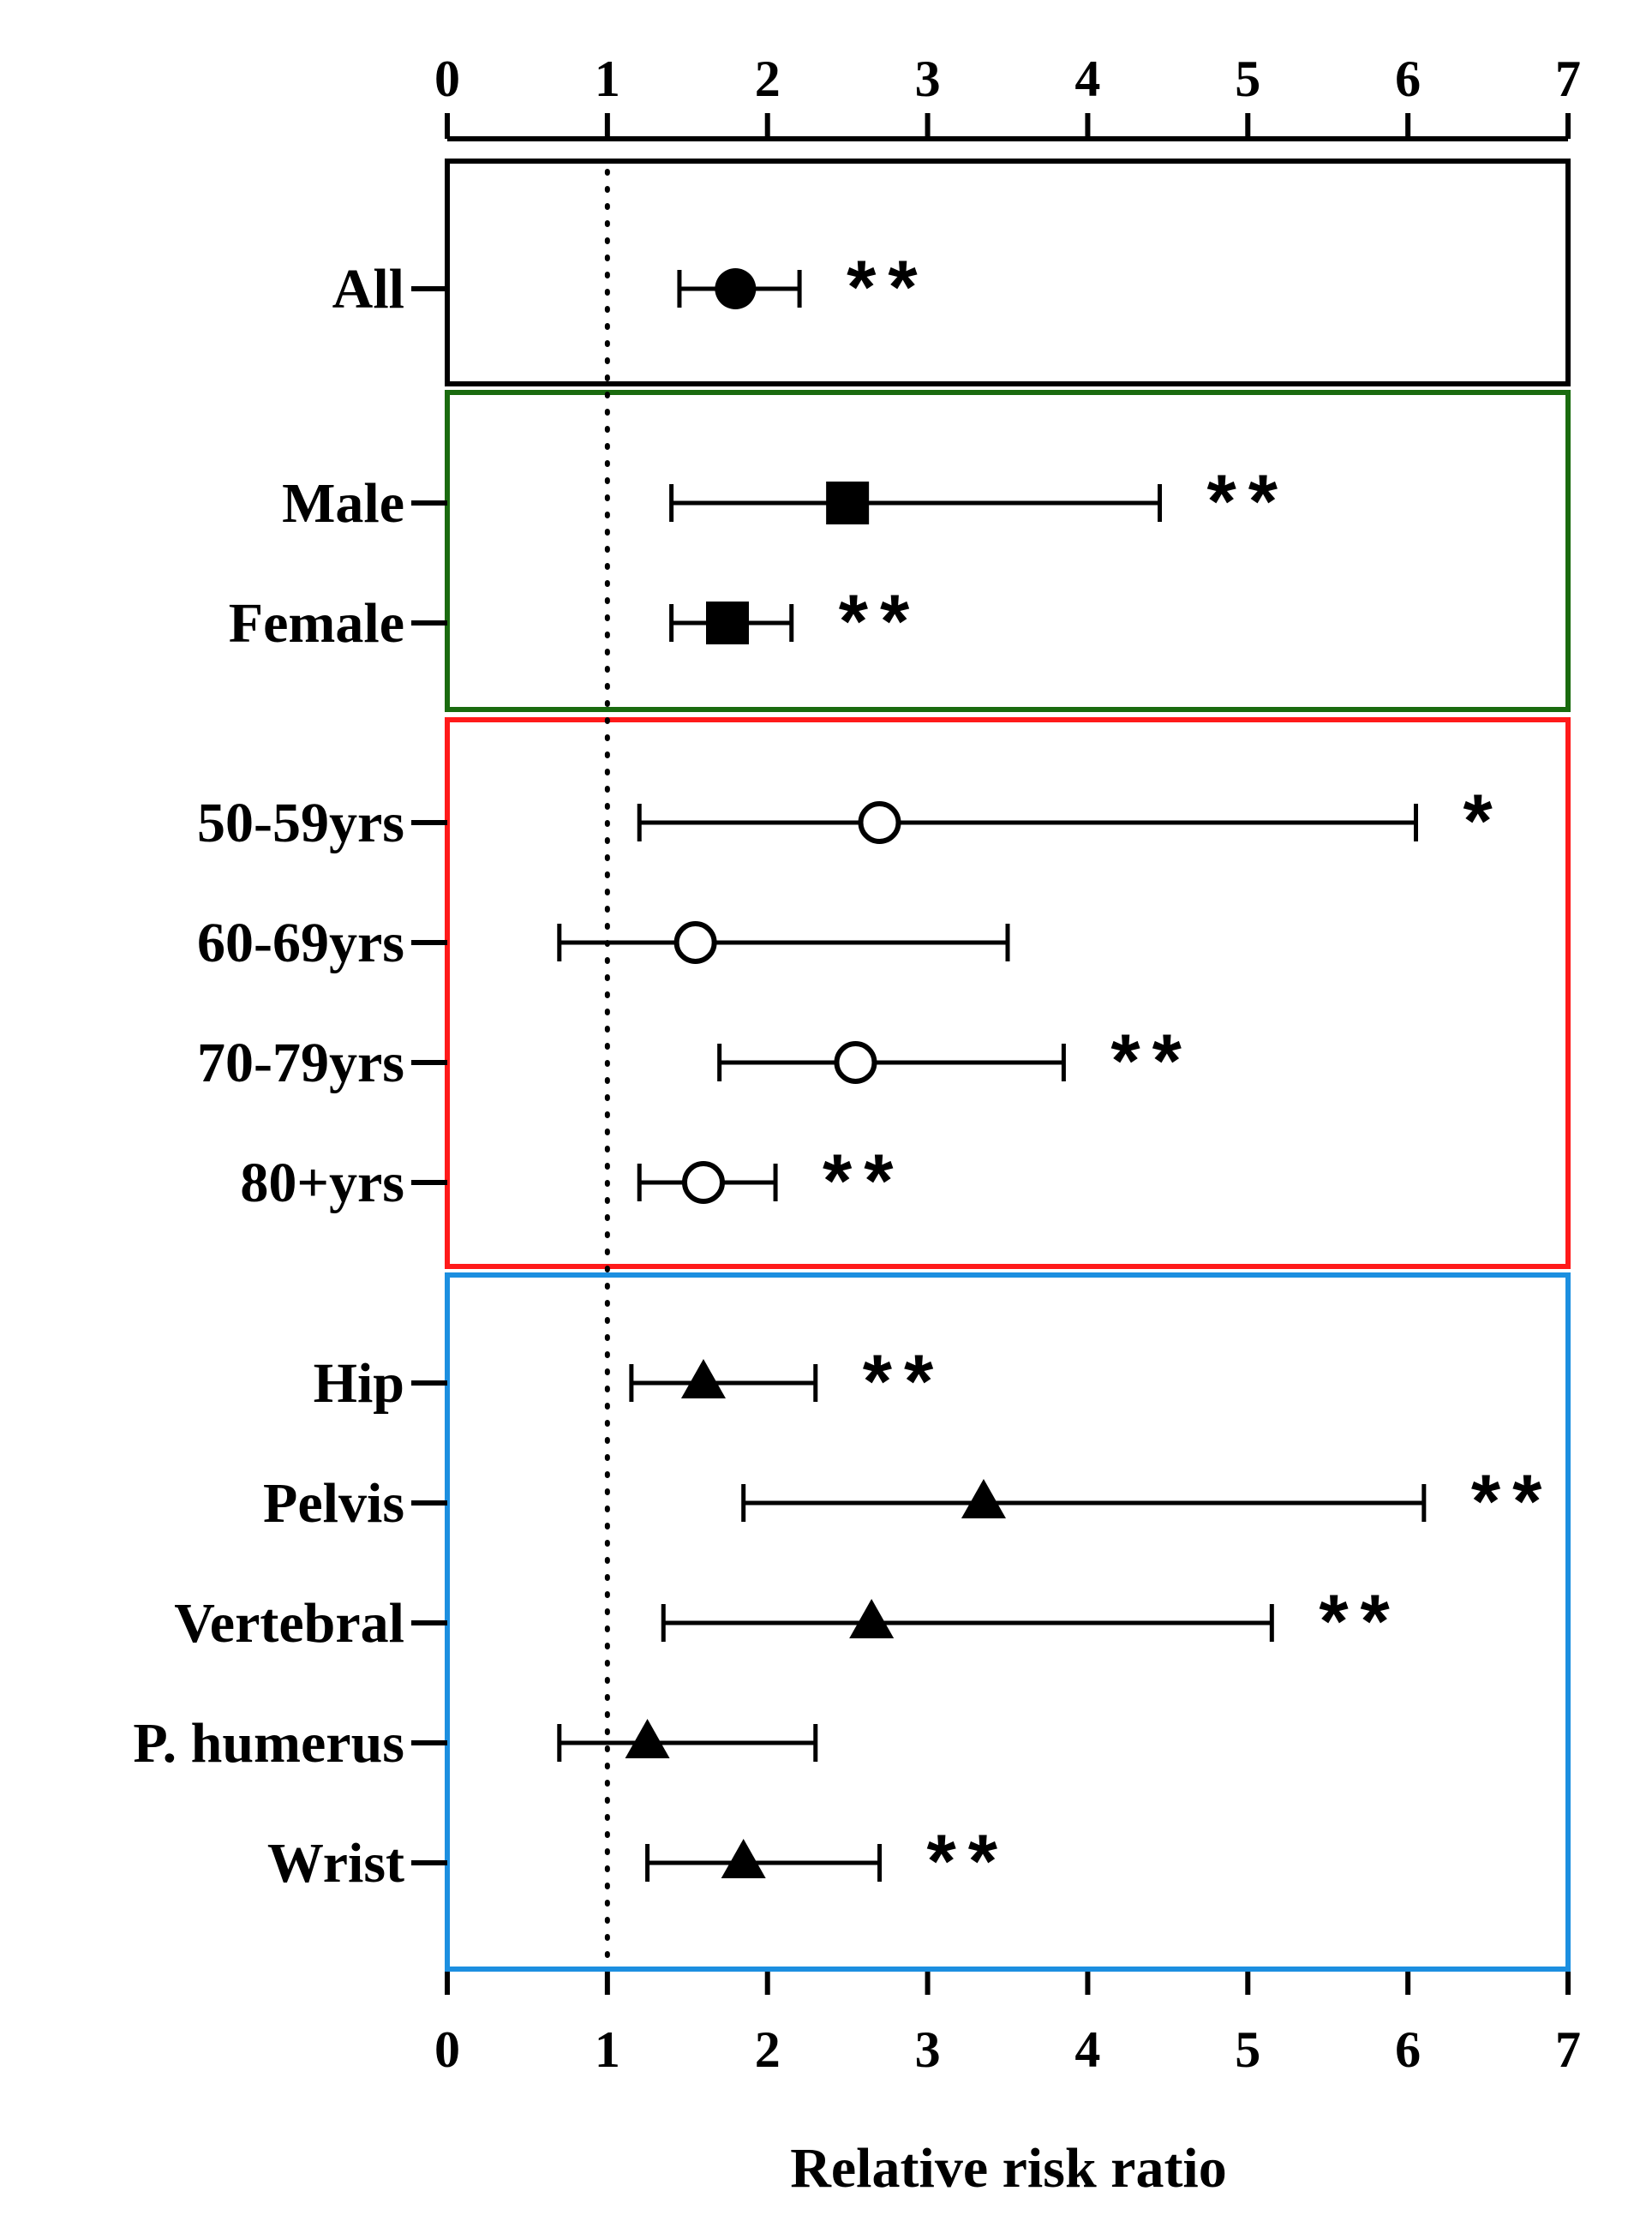 This screenshot has height=2227, width=1652. I want to click on row-wrist: Wrist **, so click(638, 1861).